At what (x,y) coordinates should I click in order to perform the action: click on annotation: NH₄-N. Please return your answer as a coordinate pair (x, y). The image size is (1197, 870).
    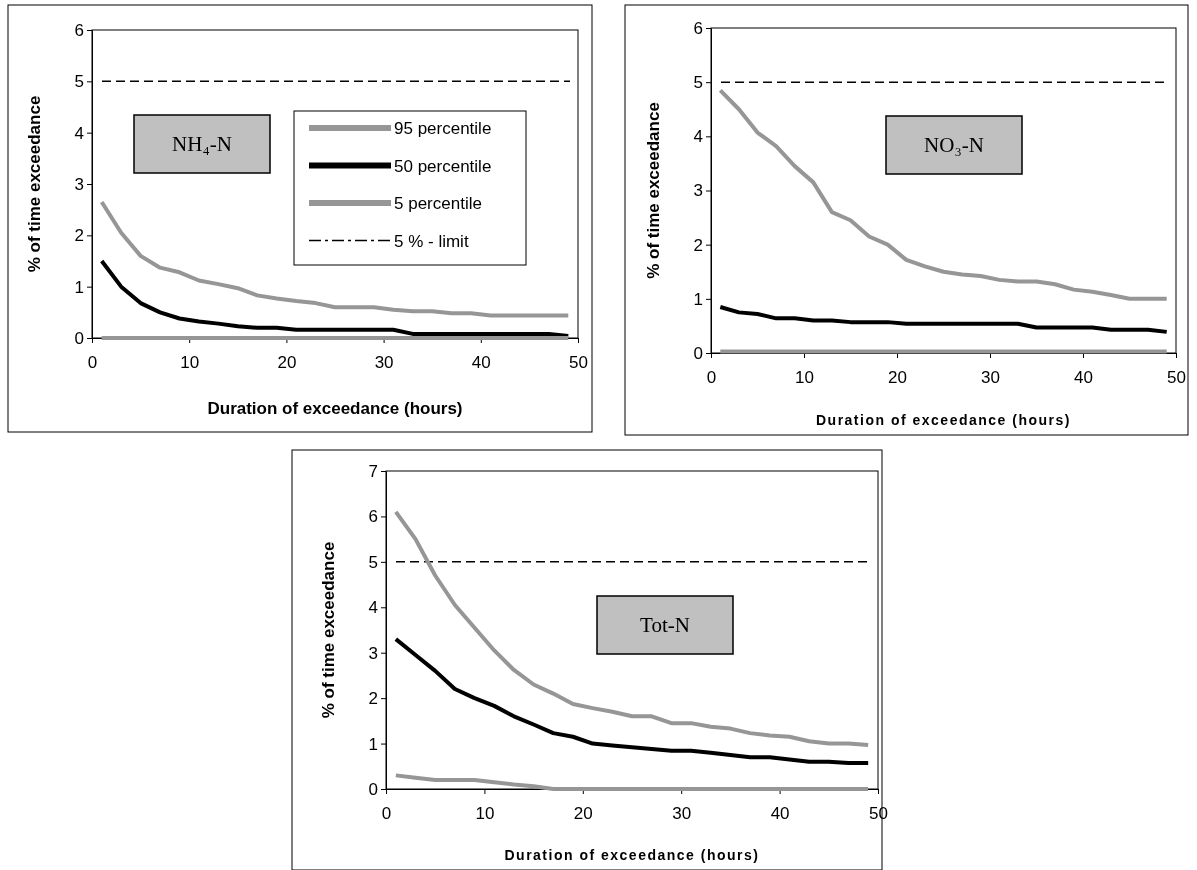
    Looking at the image, I should click on (202, 144).